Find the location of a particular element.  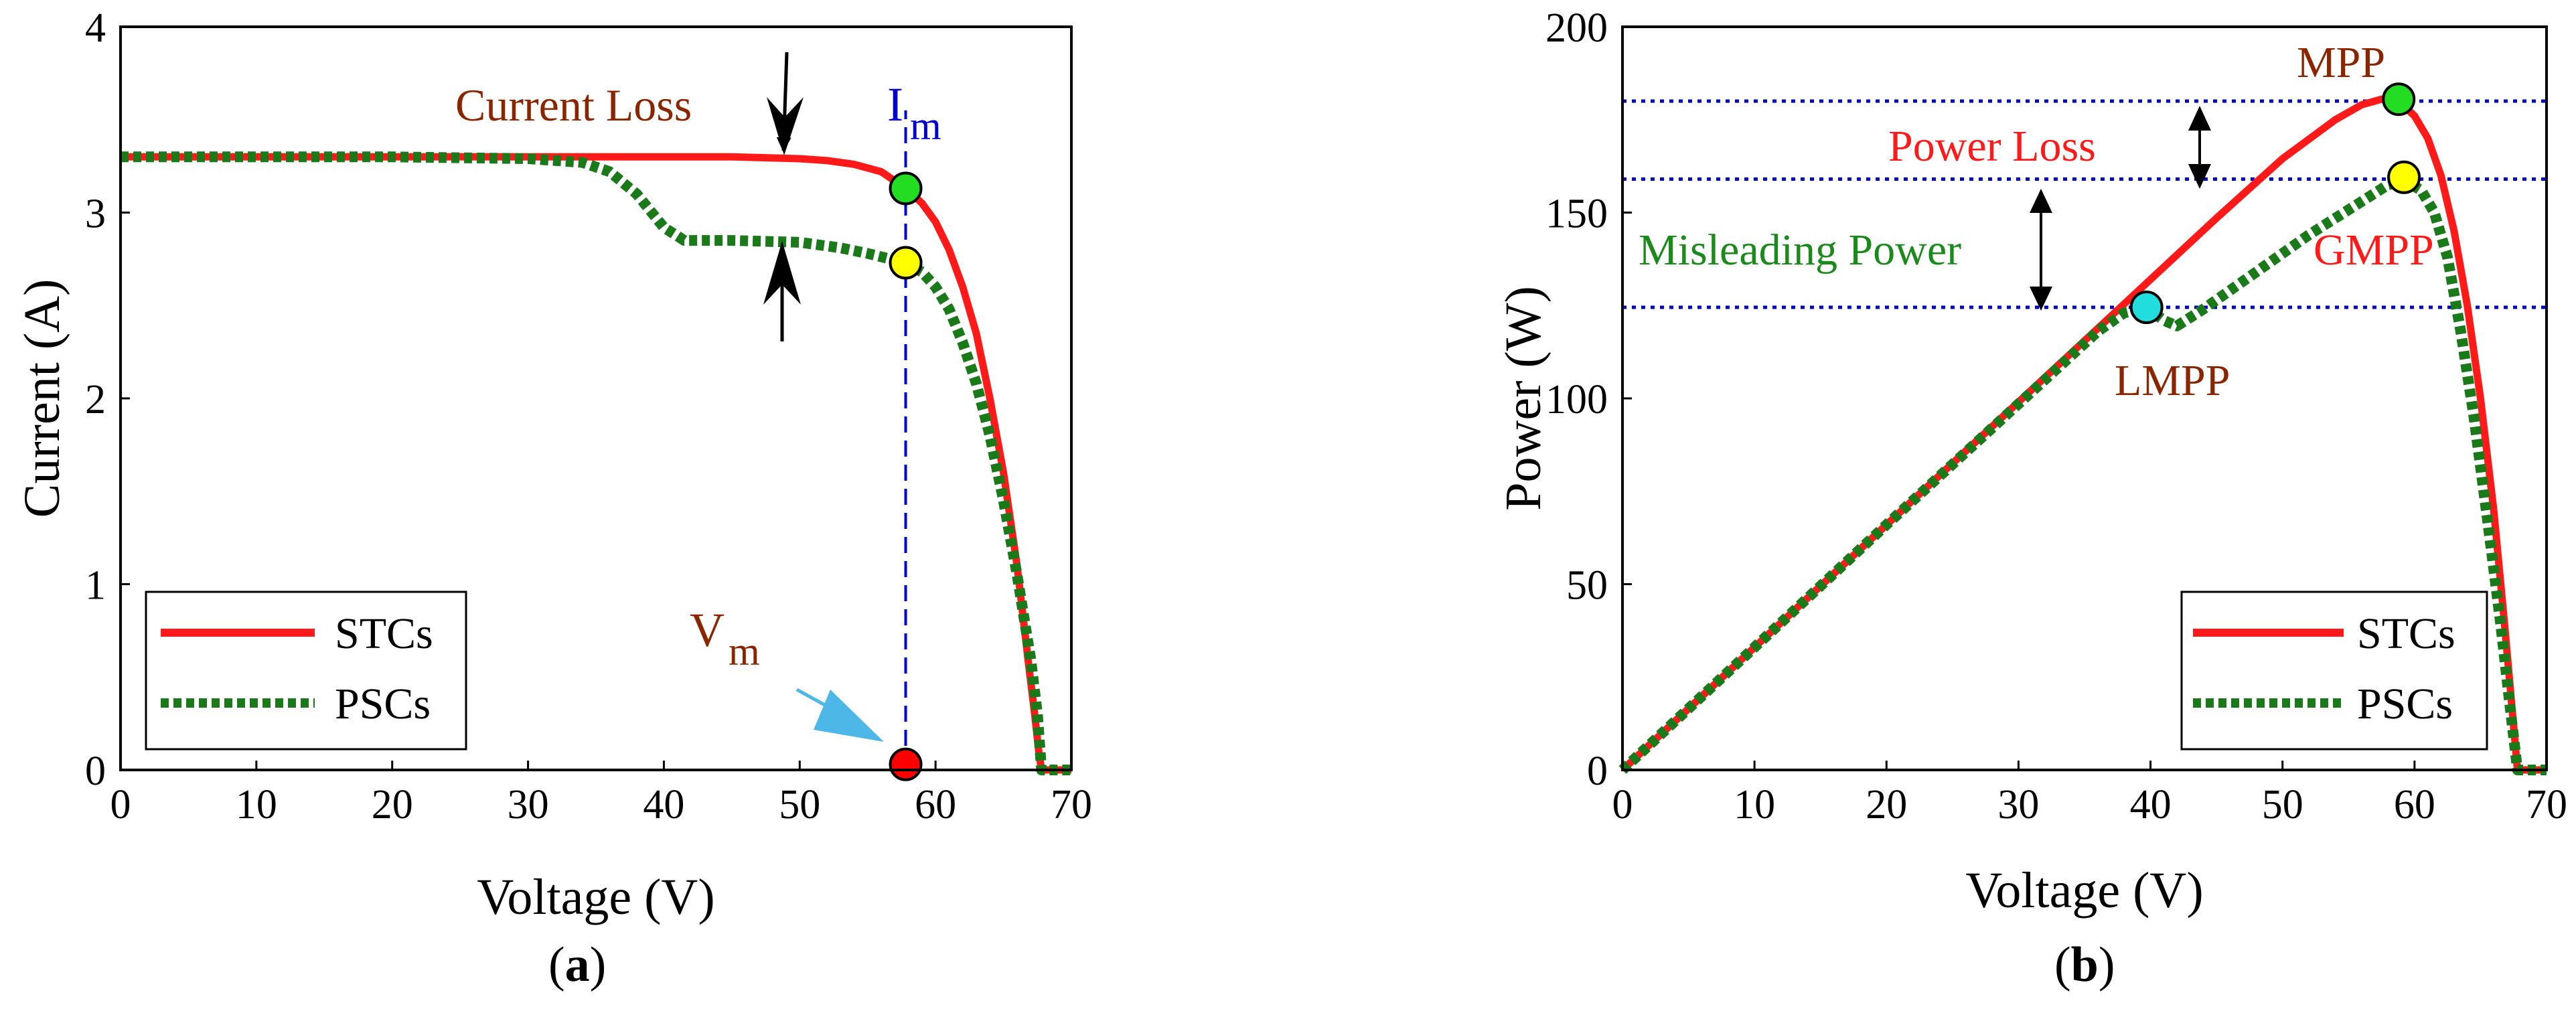

power-loss-label: Power Loss is located at coordinates (1992, 146).